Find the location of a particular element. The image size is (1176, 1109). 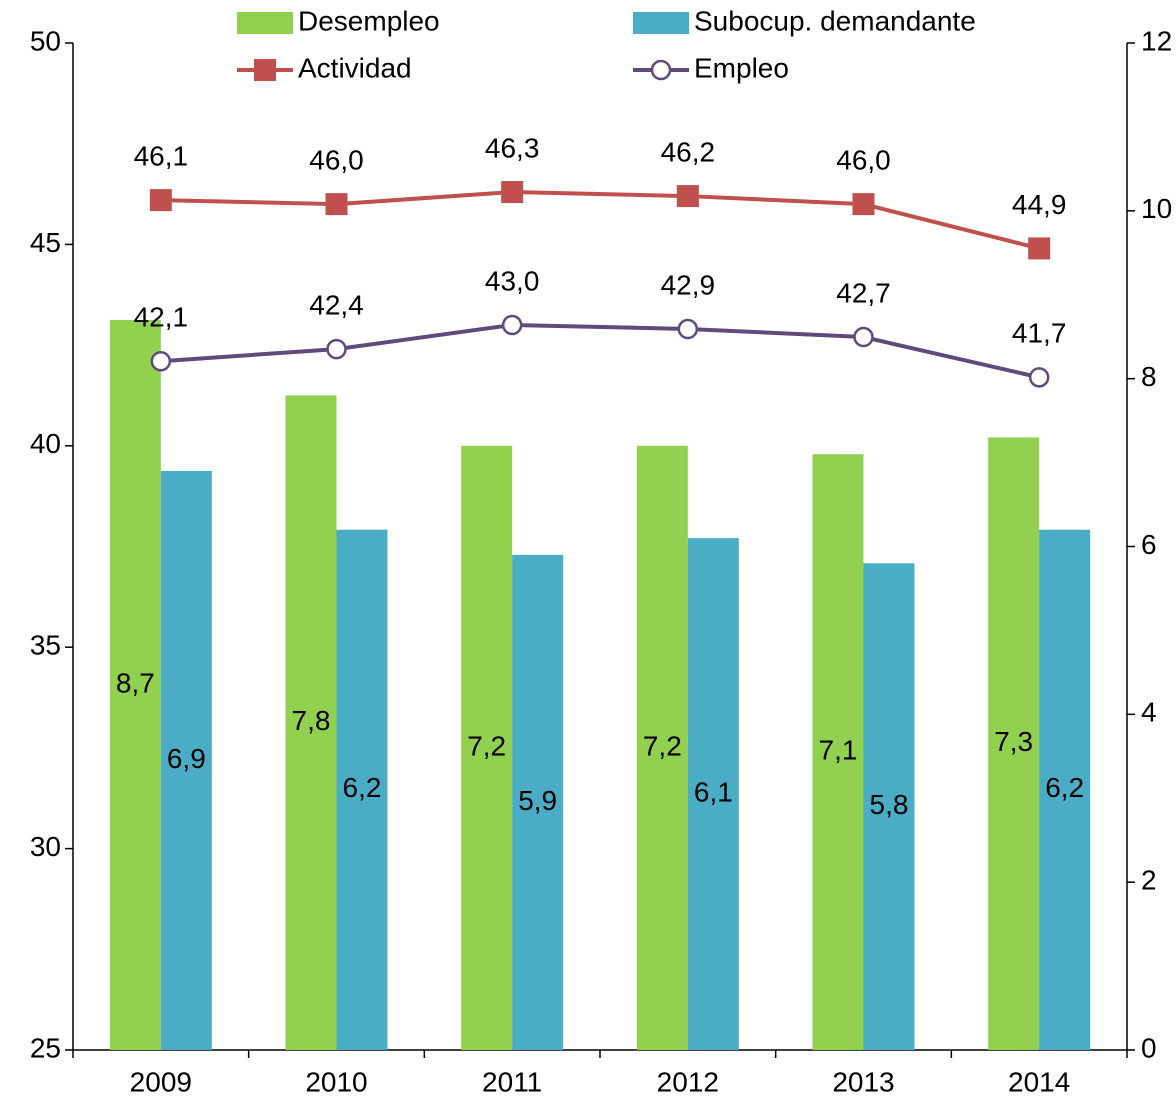

line-value-label: 42,4 is located at coordinates (336, 305).